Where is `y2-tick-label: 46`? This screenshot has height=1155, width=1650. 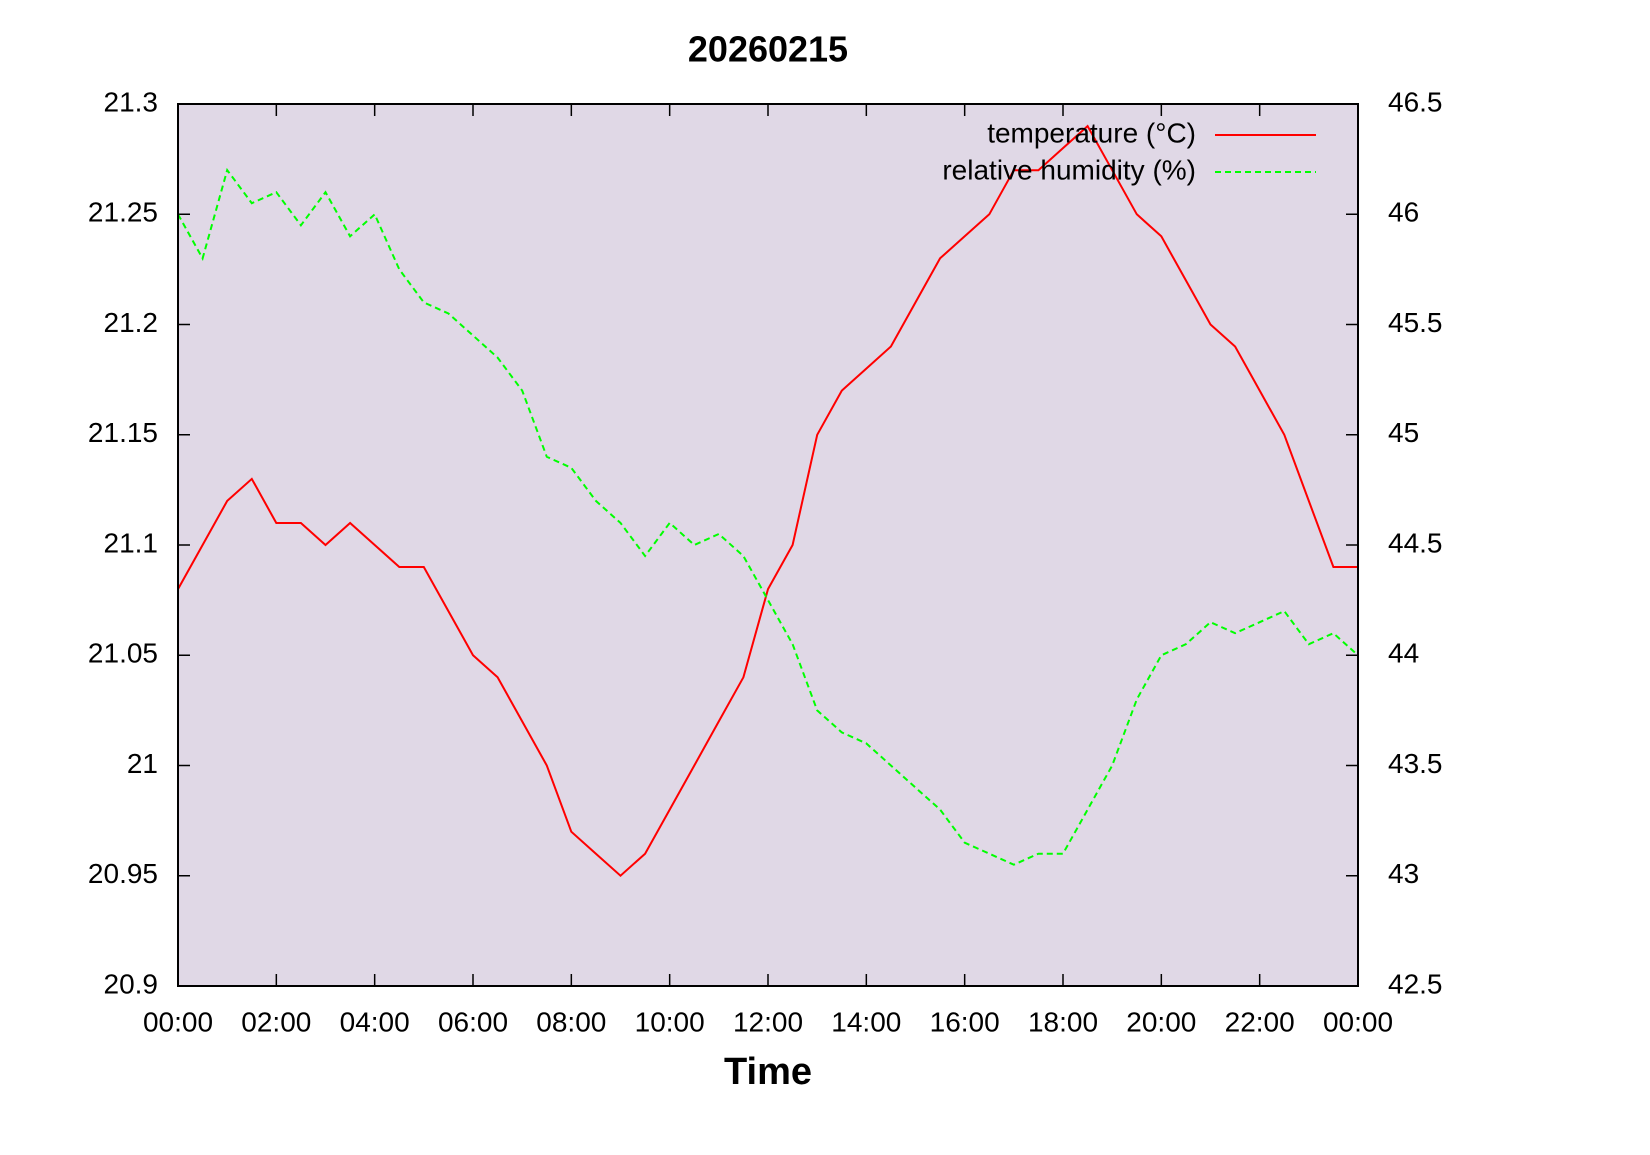
y2-tick-label: 46 is located at coordinates (1403, 212).